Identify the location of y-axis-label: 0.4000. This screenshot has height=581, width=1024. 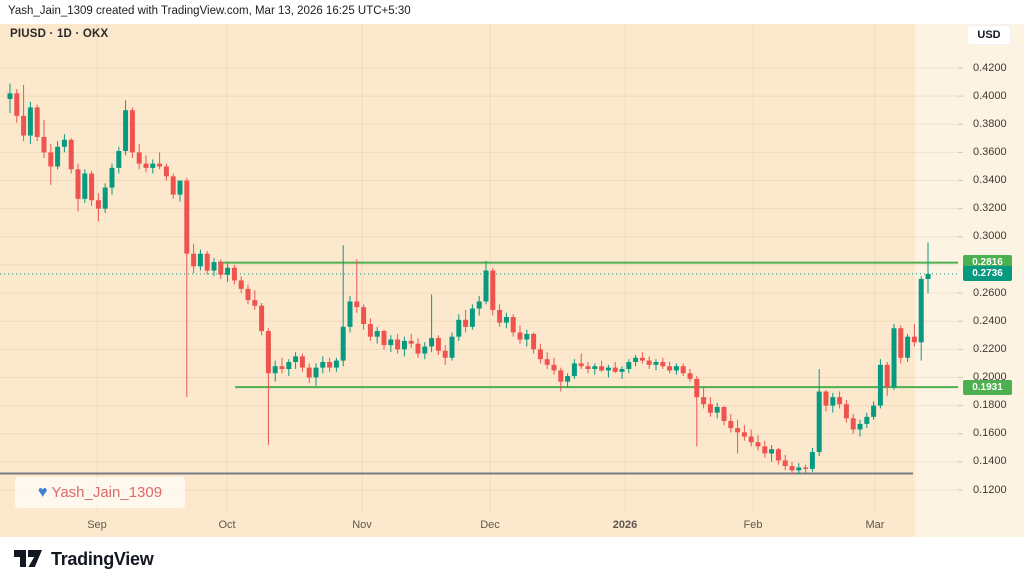
(990, 95).